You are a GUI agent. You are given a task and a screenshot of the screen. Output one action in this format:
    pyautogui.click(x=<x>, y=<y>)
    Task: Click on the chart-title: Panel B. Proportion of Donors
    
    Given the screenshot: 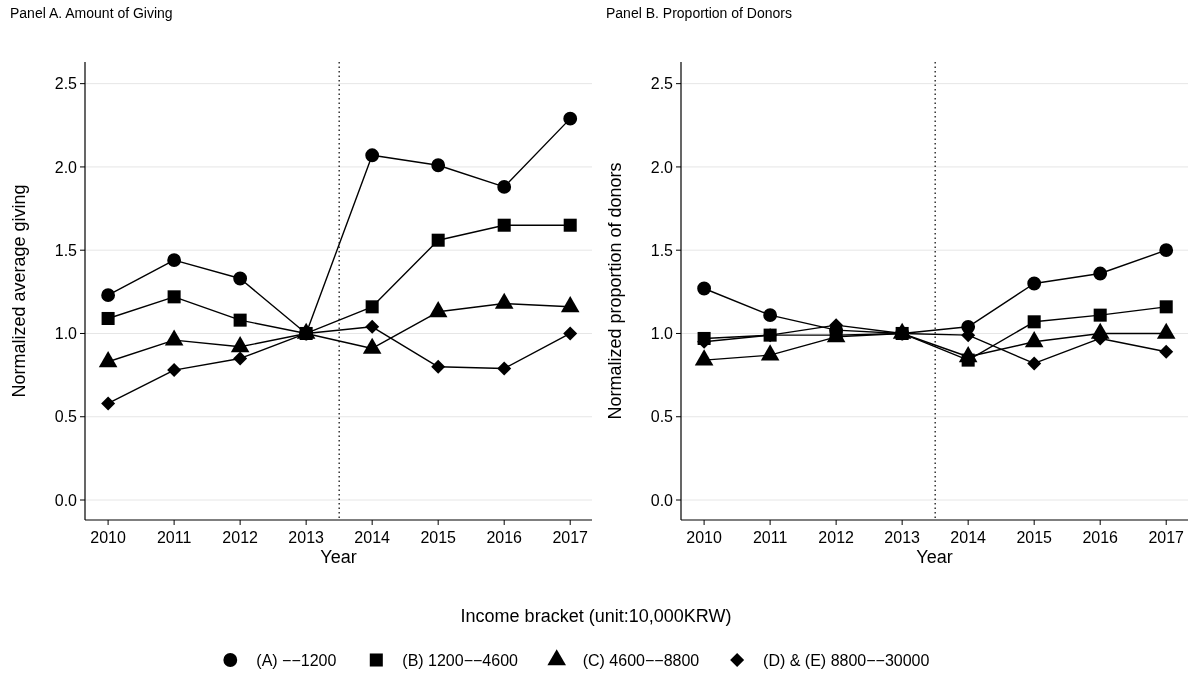 What is the action you would take?
    pyautogui.click(x=699, y=13)
    